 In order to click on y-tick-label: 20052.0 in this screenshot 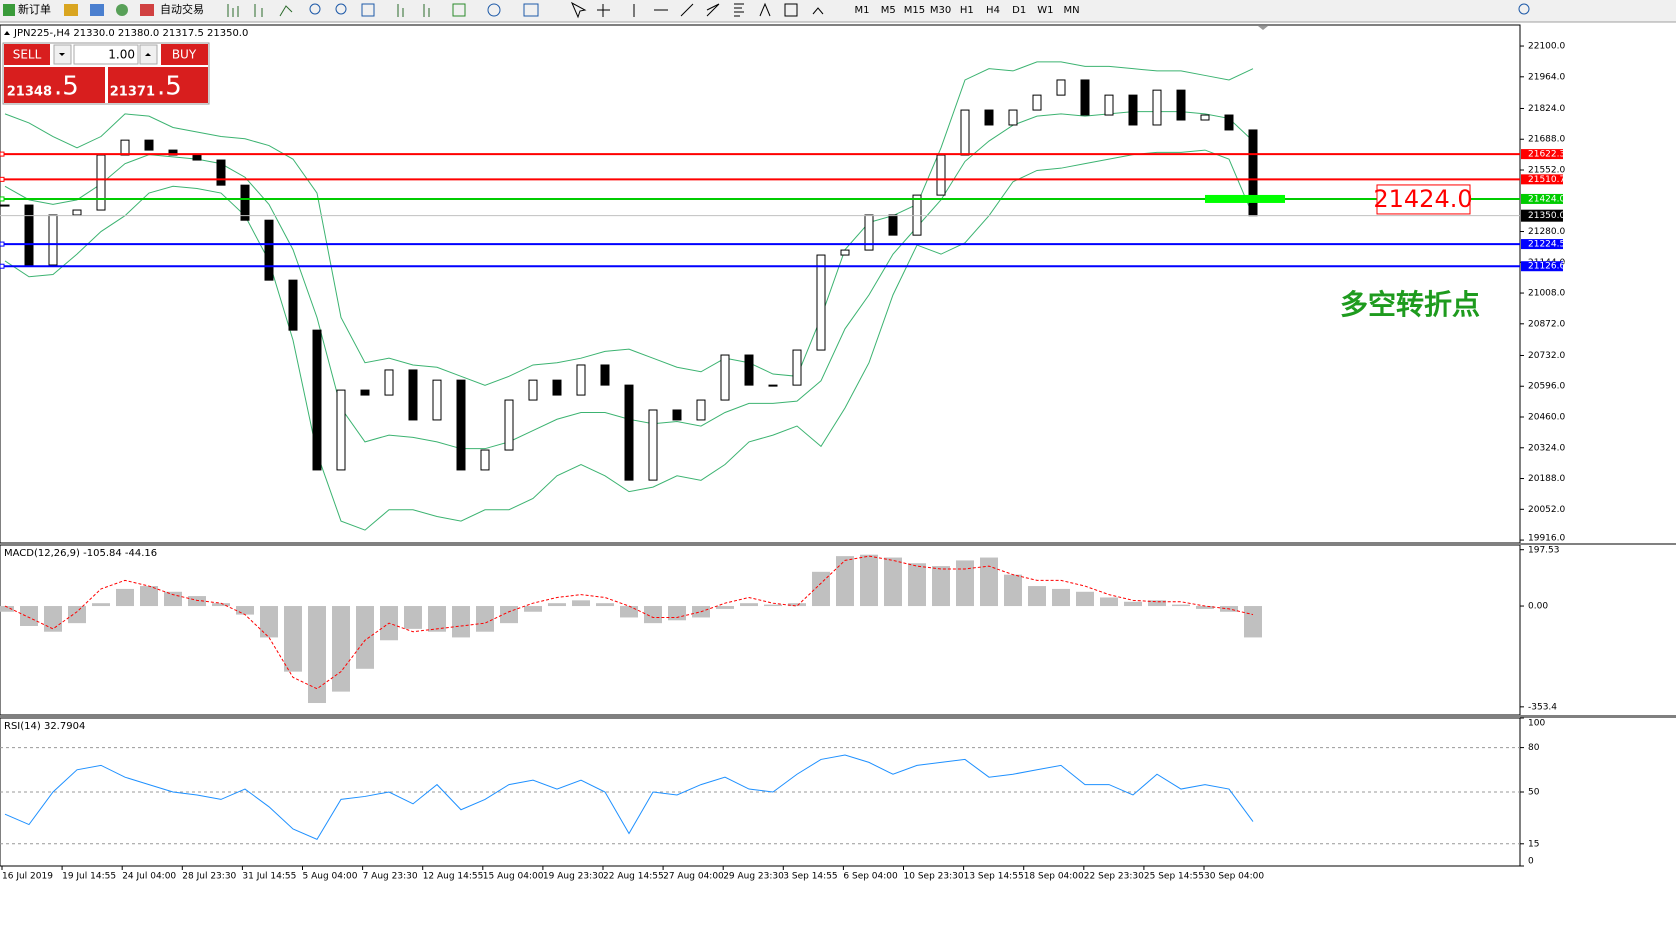, I will do `click(1546, 510)`.